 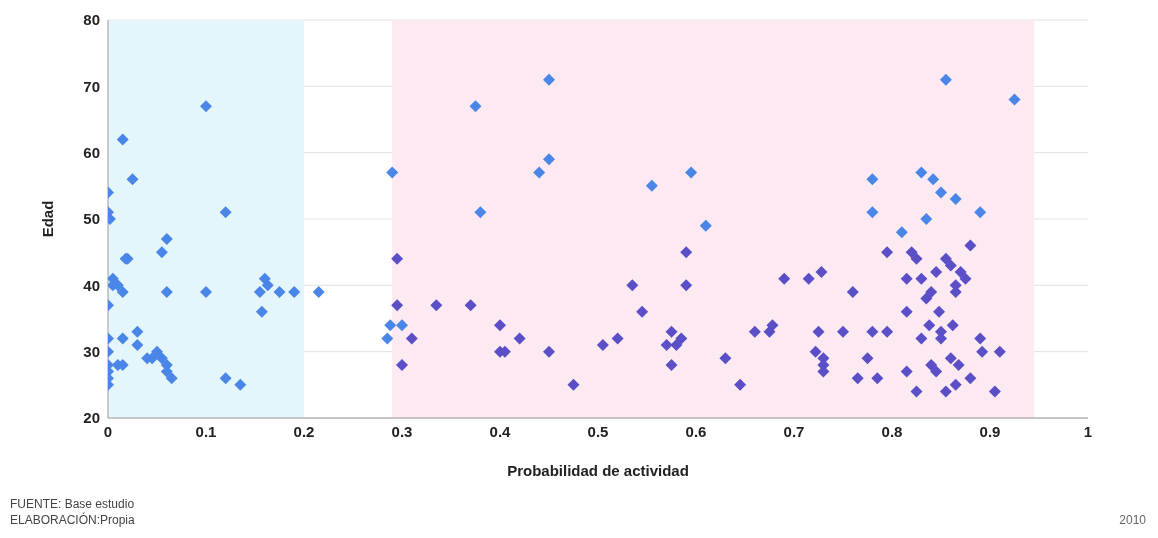 I want to click on x-tick-label: 0.1, so click(x=206, y=431).